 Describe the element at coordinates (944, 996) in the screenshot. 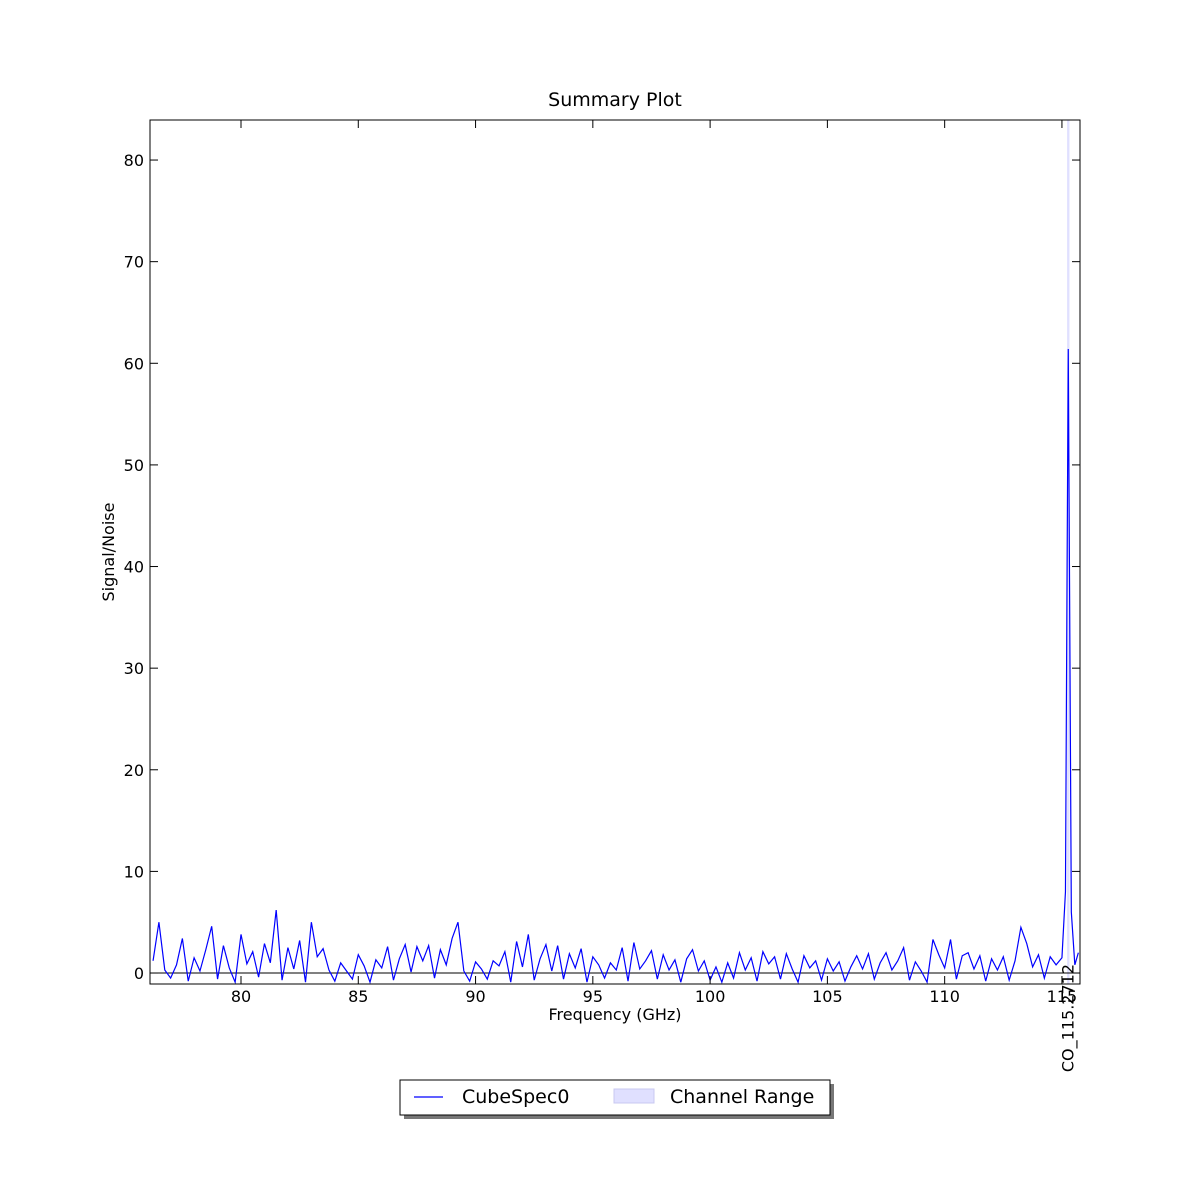

I see `x-tick-label: 110` at that location.